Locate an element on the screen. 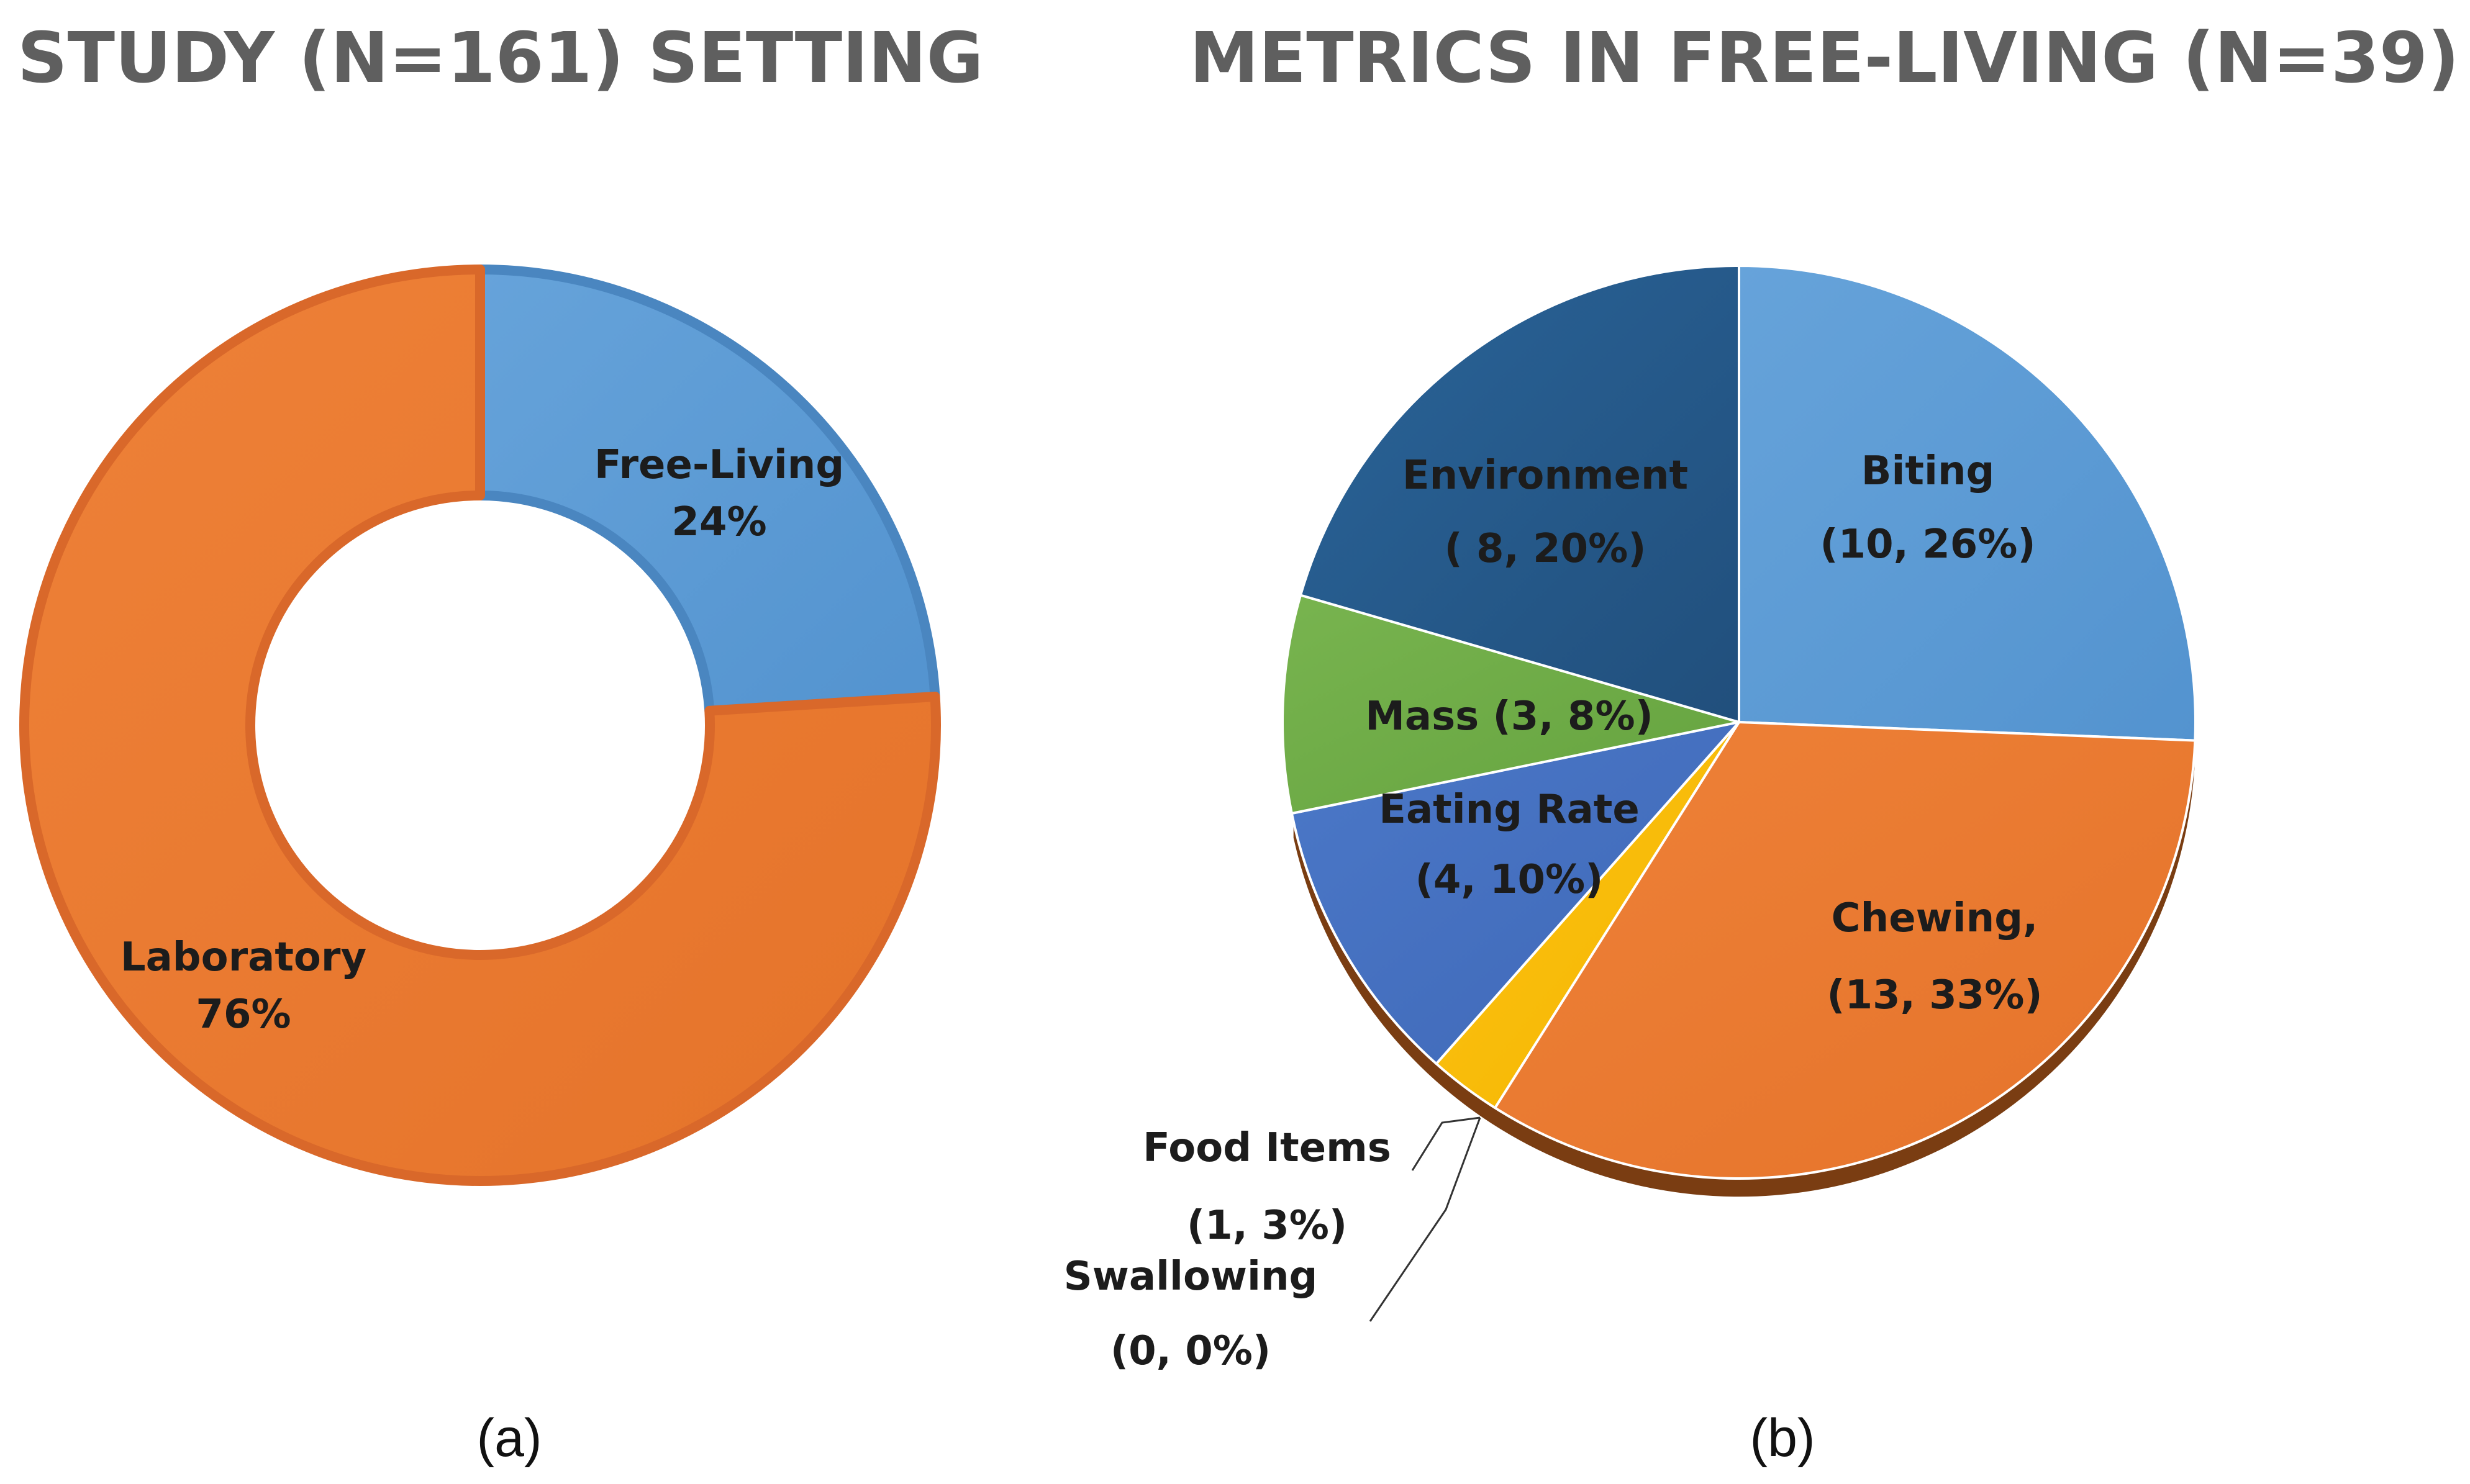 Image resolution: width=2470 pixels, height=1484 pixels. pie-label-mass-3-8-line: Mass (3, 8%) is located at coordinates (1509, 717).